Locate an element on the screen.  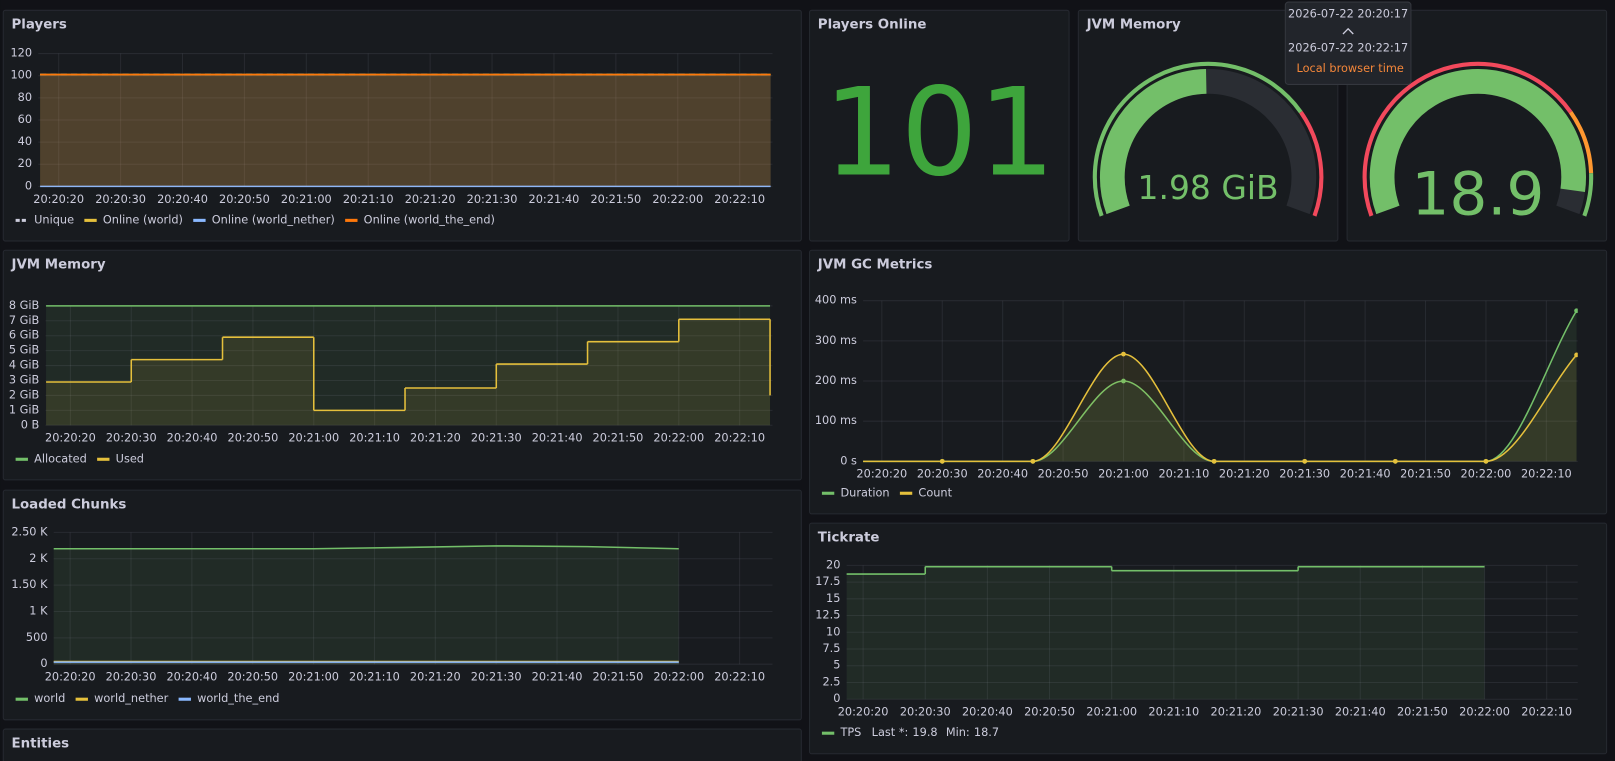
panel: Players Online 101 is located at coordinates (939, 125).